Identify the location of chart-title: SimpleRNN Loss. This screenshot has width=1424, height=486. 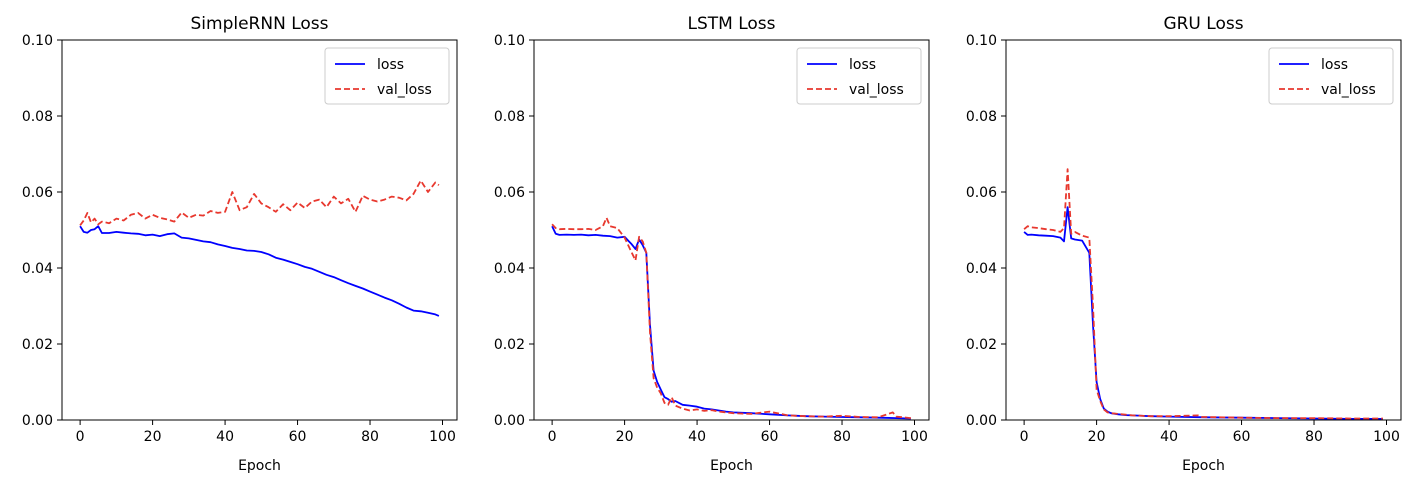
(260, 24).